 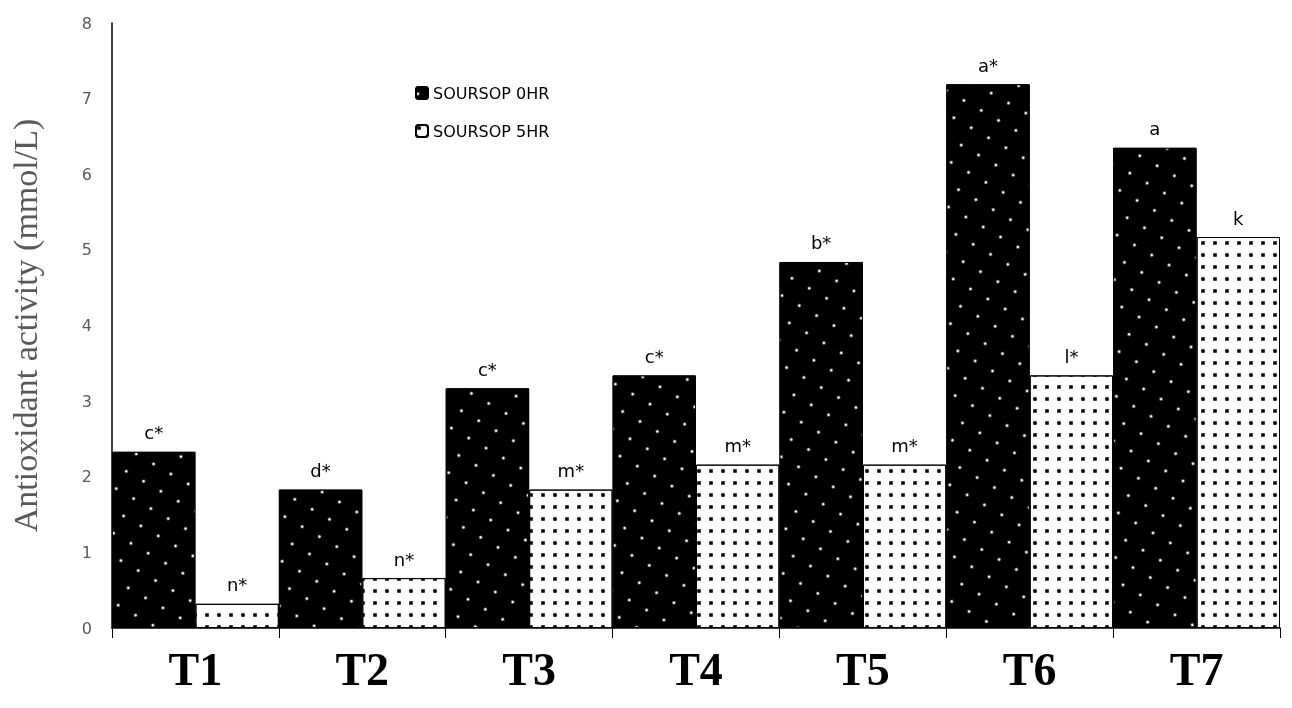 I want to click on x-tick-label: T3, so click(x=529, y=669).